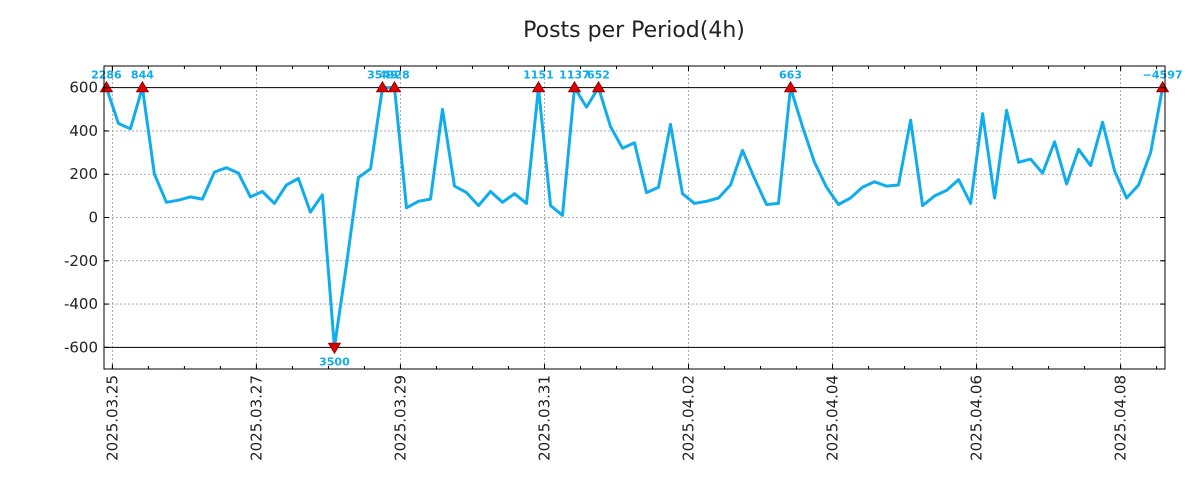 This screenshot has height=500, width=1200. I want to click on x-tick-label: 2025.03.25, so click(112, 418).